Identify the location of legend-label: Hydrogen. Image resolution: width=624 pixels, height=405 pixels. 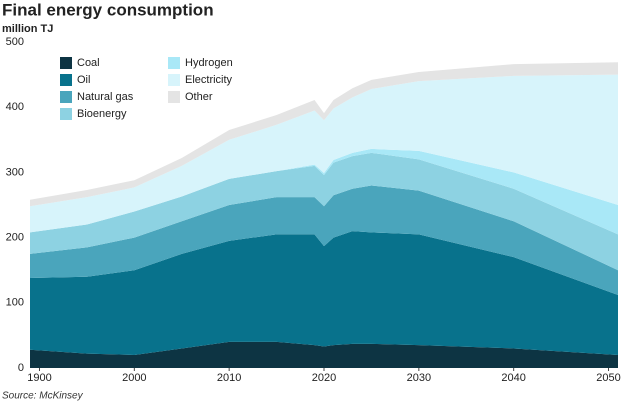
(209, 63).